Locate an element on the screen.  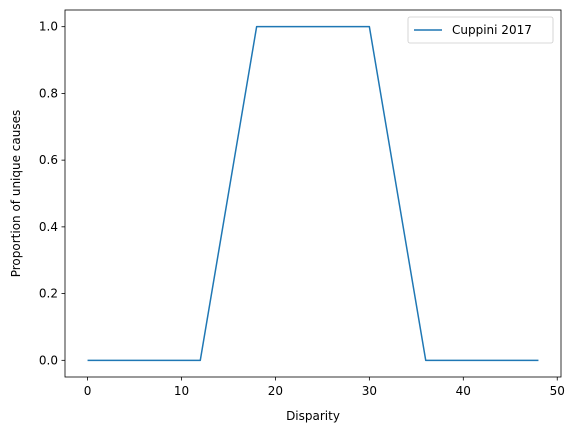
legend: Cuppini 2017 is located at coordinates (480, 30).